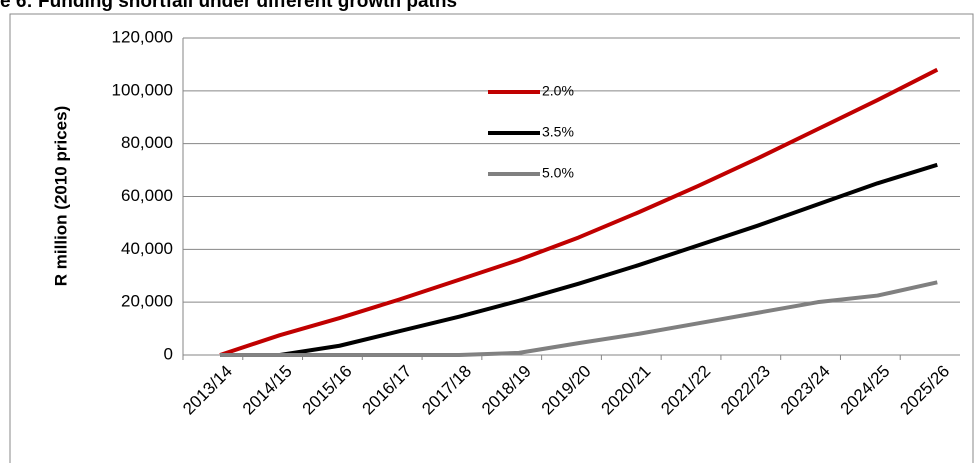 The width and height of the screenshot is (974, 463). What do you see at coordinates (566, 390) in the screenshot?
I see `x-tick-label: 2019/20` at bounding box center [566, 390].